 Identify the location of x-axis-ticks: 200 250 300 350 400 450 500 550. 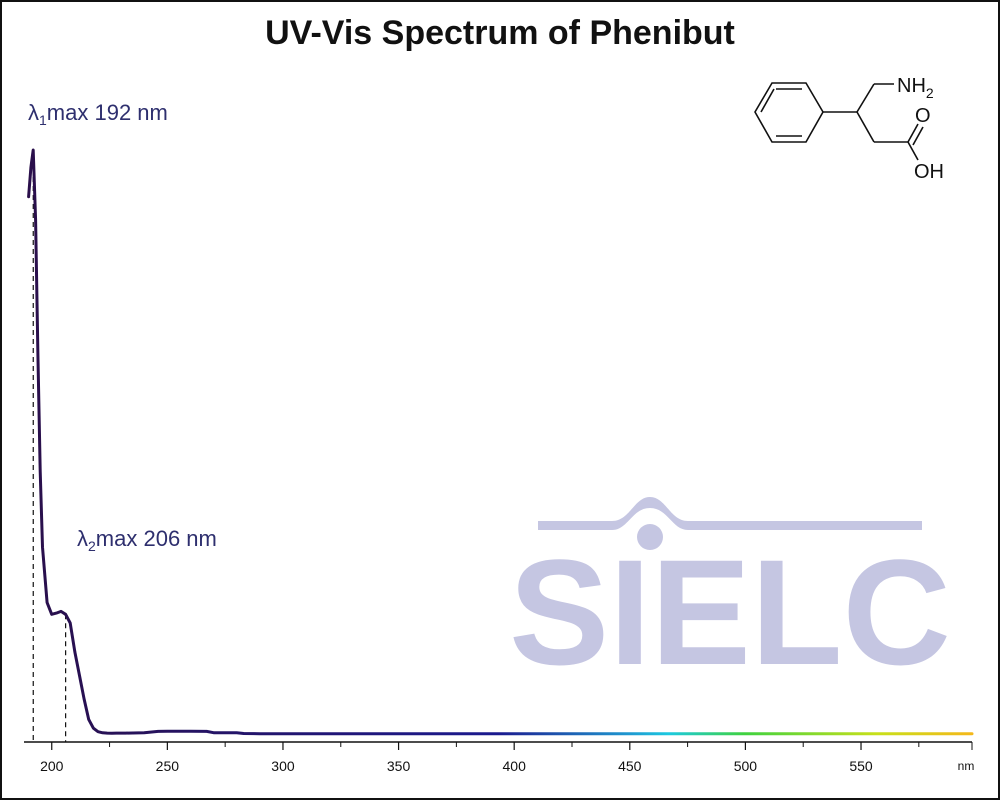
(506, 758).